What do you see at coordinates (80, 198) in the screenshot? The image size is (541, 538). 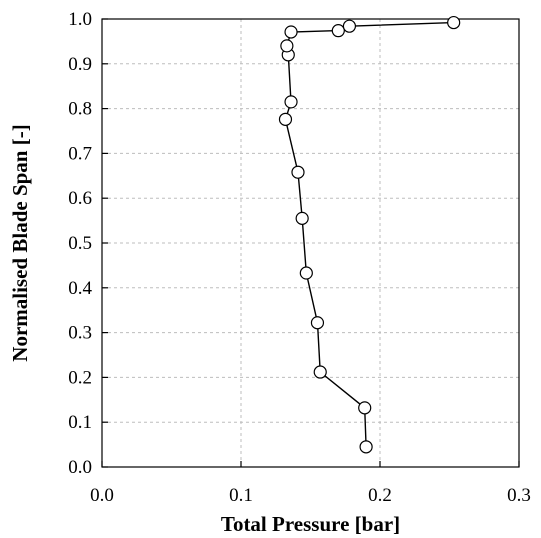 I see `y-tick-label: 0.6` at bounding box center [80, 198].